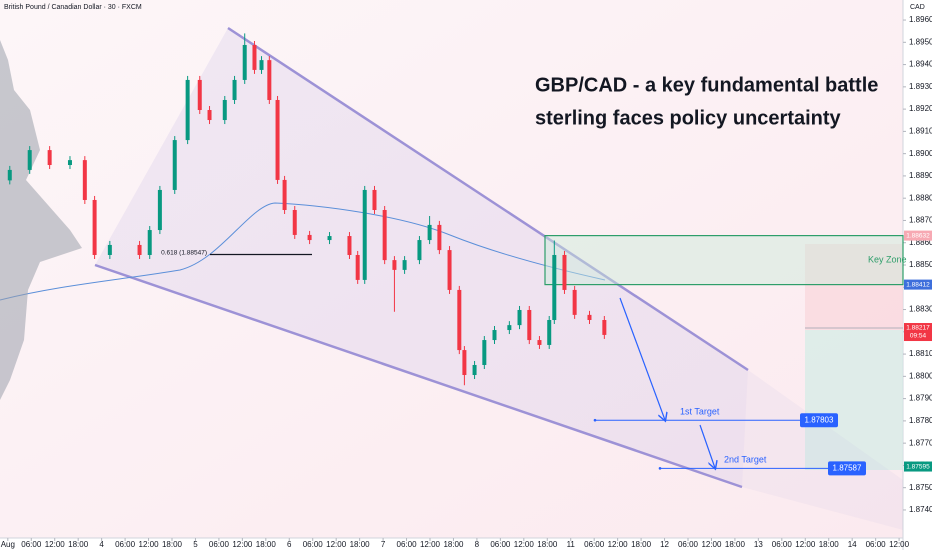 This screenshot has height=555, width=932. Describe the element at coordinates (920, 242) in the screenshot. I see `y-tick-label: 1.88600` at that location.